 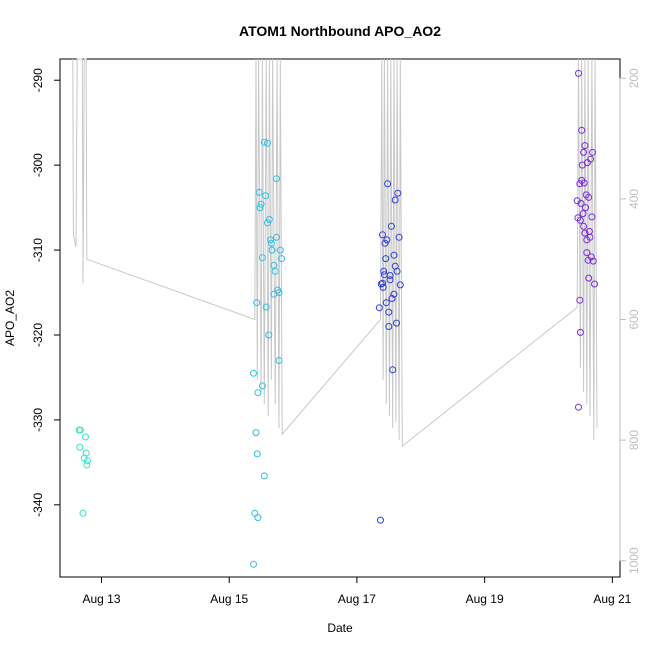 I want to click on y-right-tick-label: 400, so click(x=634, y=199).